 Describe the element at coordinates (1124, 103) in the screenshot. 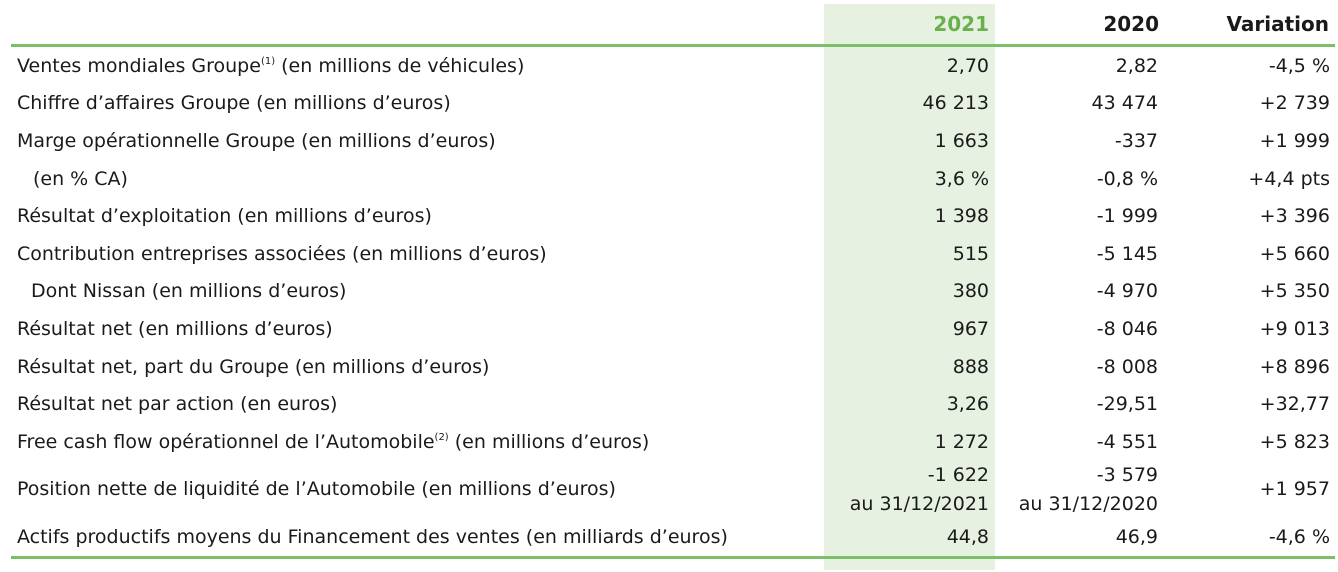

I see `value-2020: 43 474` at that location.